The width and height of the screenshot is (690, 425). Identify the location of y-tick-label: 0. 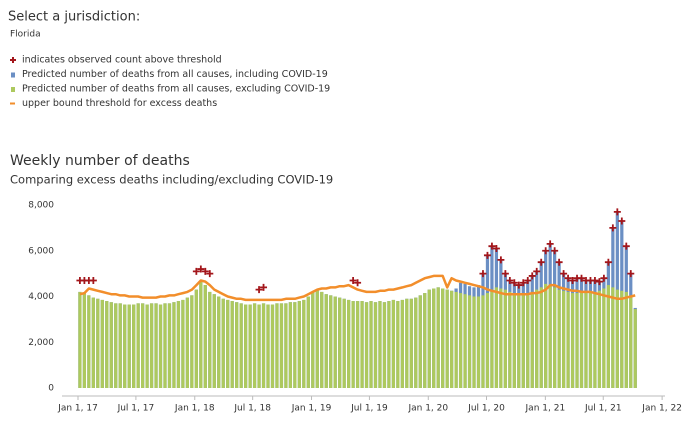
(51, 389).